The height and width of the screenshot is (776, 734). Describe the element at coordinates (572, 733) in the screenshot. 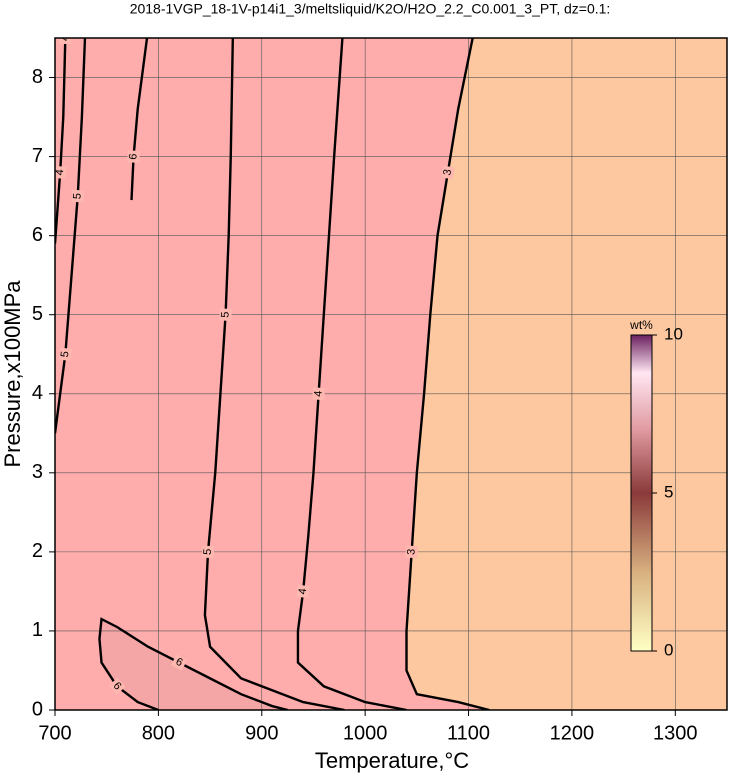

I see `x-tick-label: 1200` at that location.